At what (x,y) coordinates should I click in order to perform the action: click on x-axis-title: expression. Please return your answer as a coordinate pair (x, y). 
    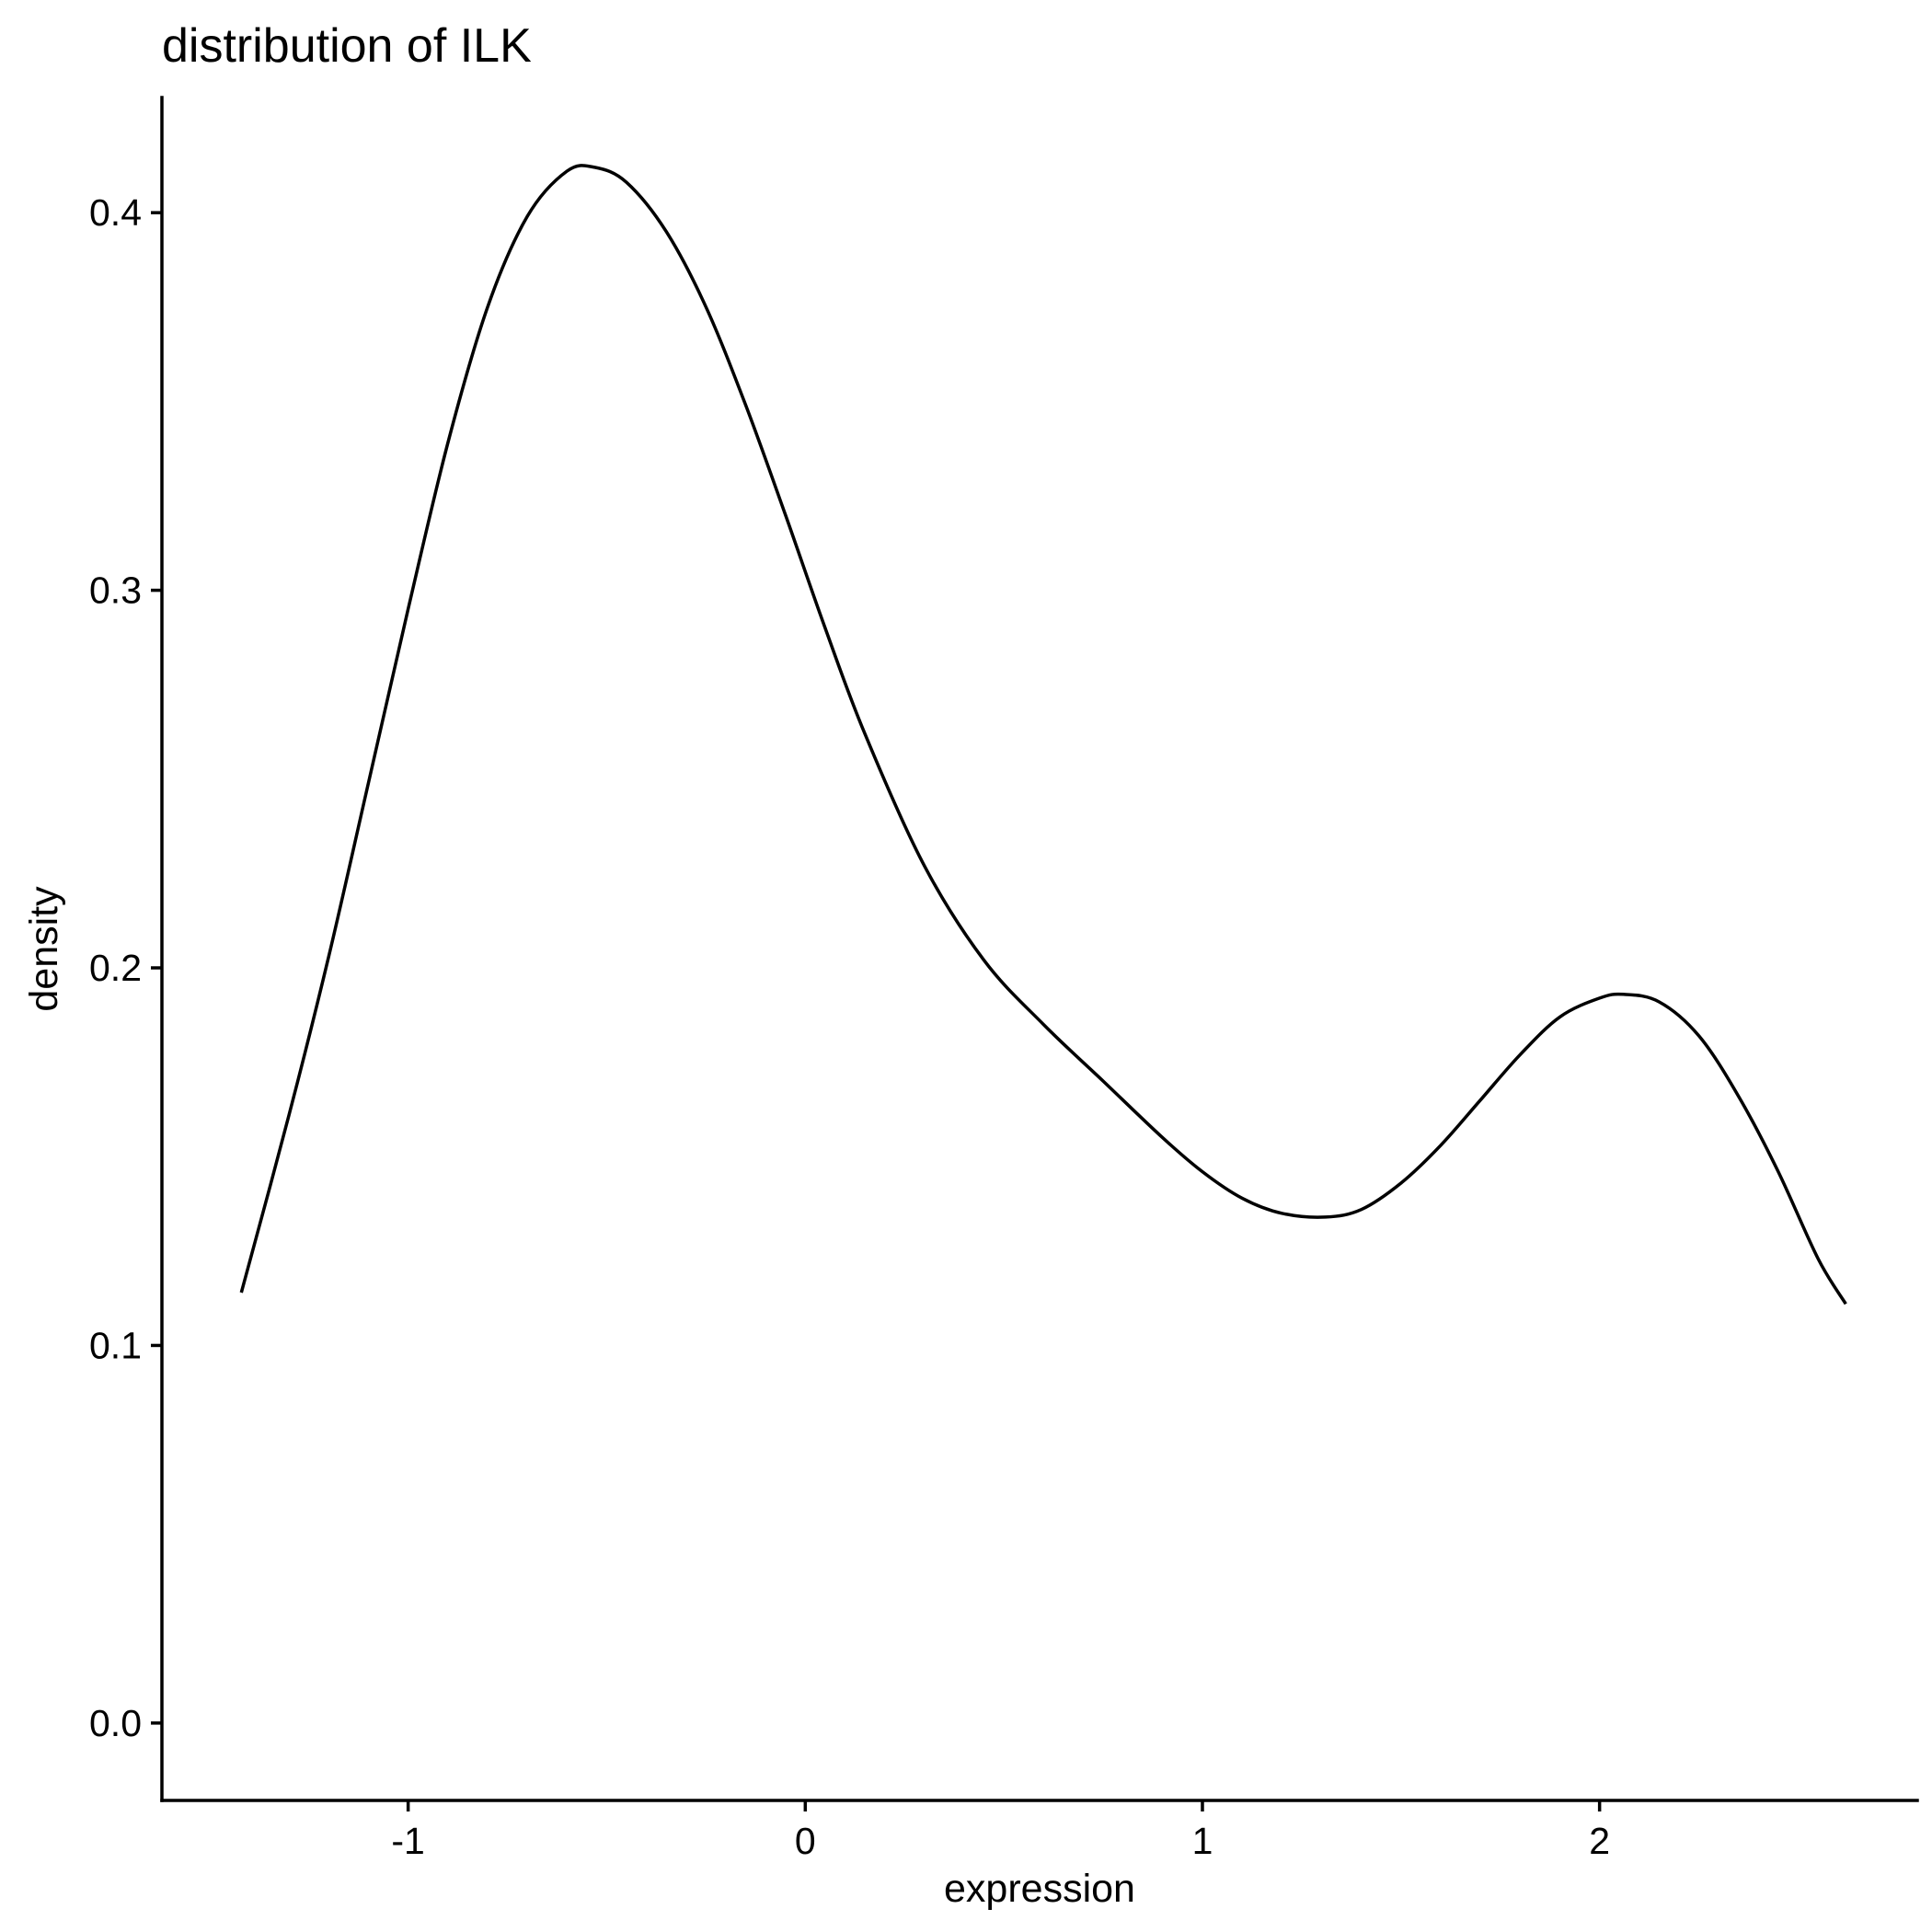
    Looking at the image, I should click on (1039, 1889).